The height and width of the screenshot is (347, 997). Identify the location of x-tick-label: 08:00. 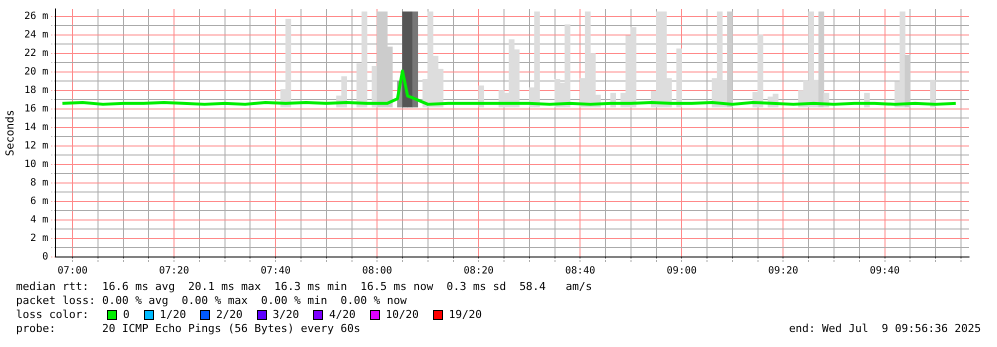
(377, 271).